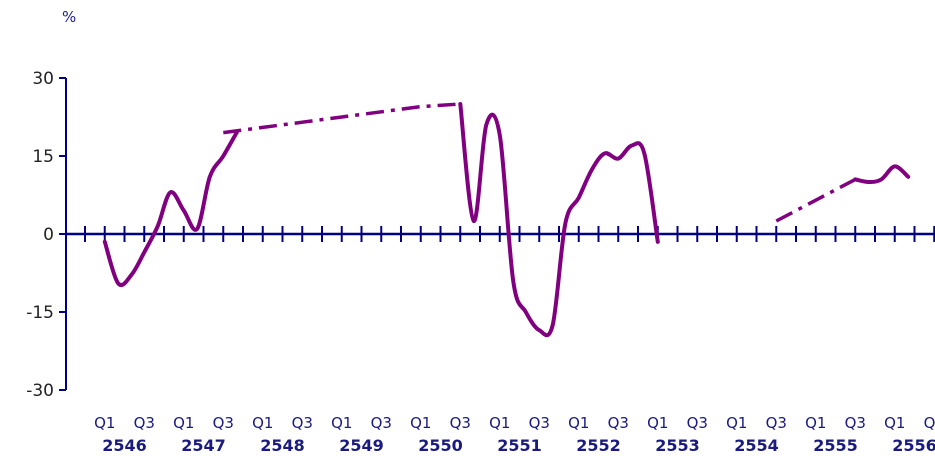 The height and width of the screenshot is (456, 935). Describe the element at coordinates (677, 445) in the screenshot. I see `x-year-label: 2553` at that location.